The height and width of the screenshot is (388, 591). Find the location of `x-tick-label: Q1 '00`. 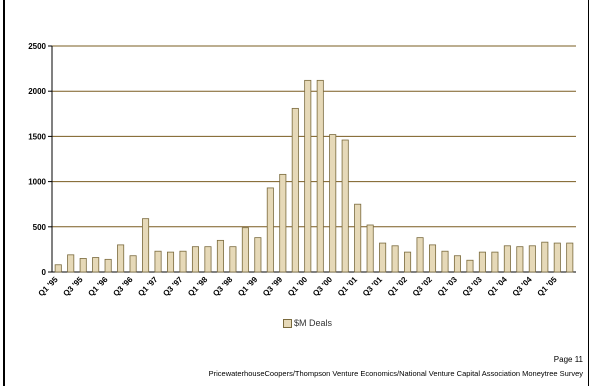

x-tick-label: Q1 '00 is located at coordinates (298, 287).